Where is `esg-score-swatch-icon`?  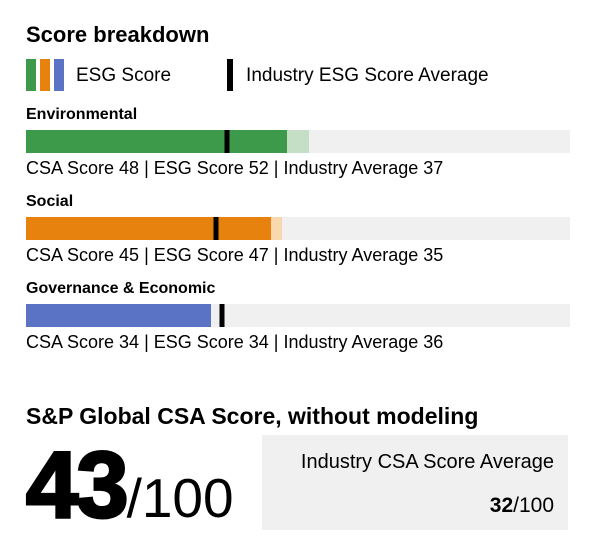
esg-score-swatch-icon is located at coordinates (45, 75).